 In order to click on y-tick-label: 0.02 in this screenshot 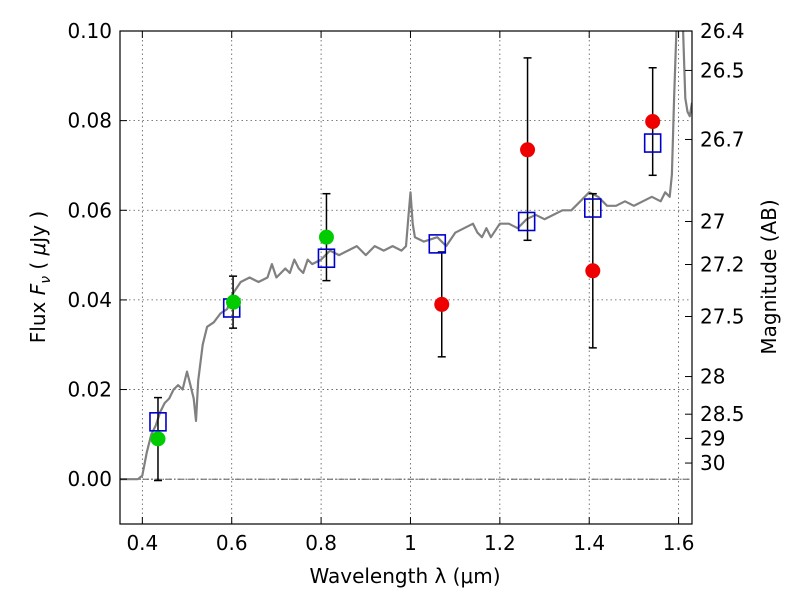, I will do `click(89, 390)`.